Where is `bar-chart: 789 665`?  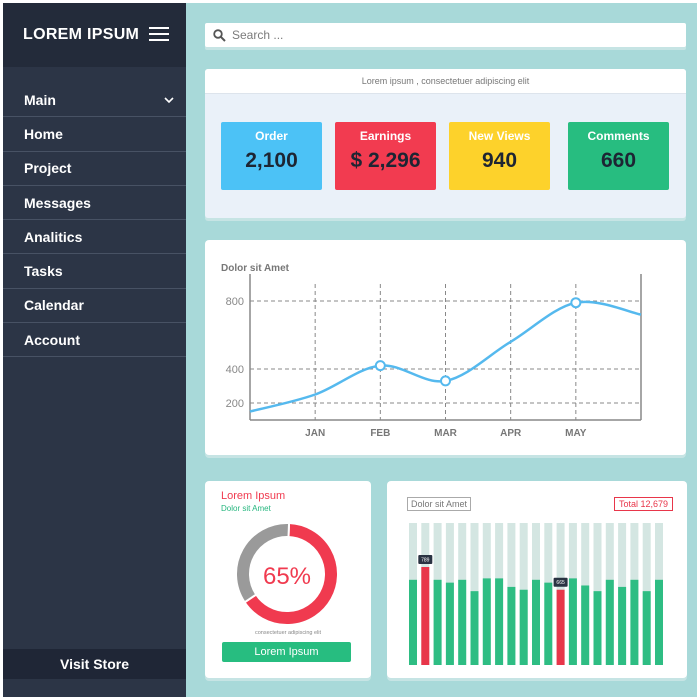
bar-chart: 789 665 is located at coordinates (536, 594).